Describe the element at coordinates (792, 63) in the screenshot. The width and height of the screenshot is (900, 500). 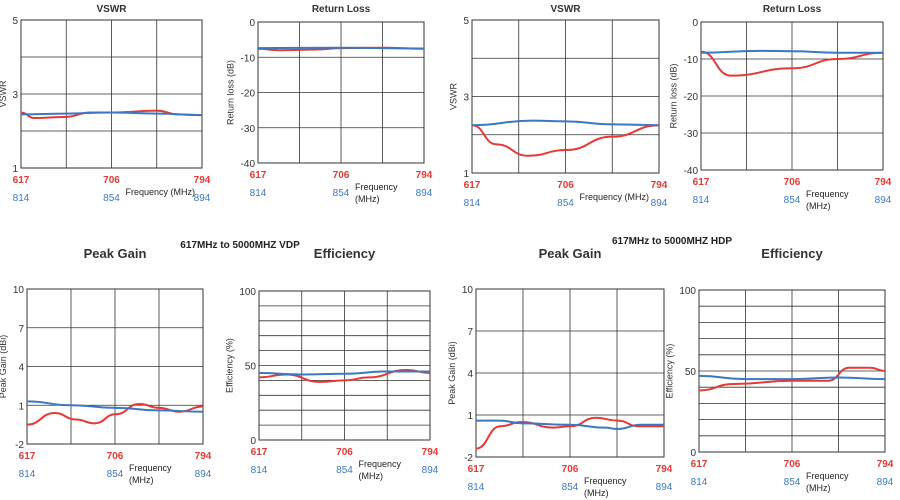
I see `series-line-red` at that location.